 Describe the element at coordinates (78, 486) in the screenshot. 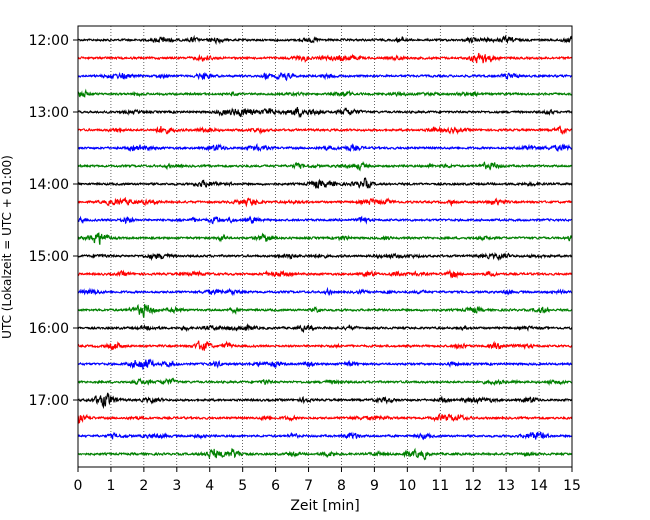

I see `x-tick-label: 0` at that location.